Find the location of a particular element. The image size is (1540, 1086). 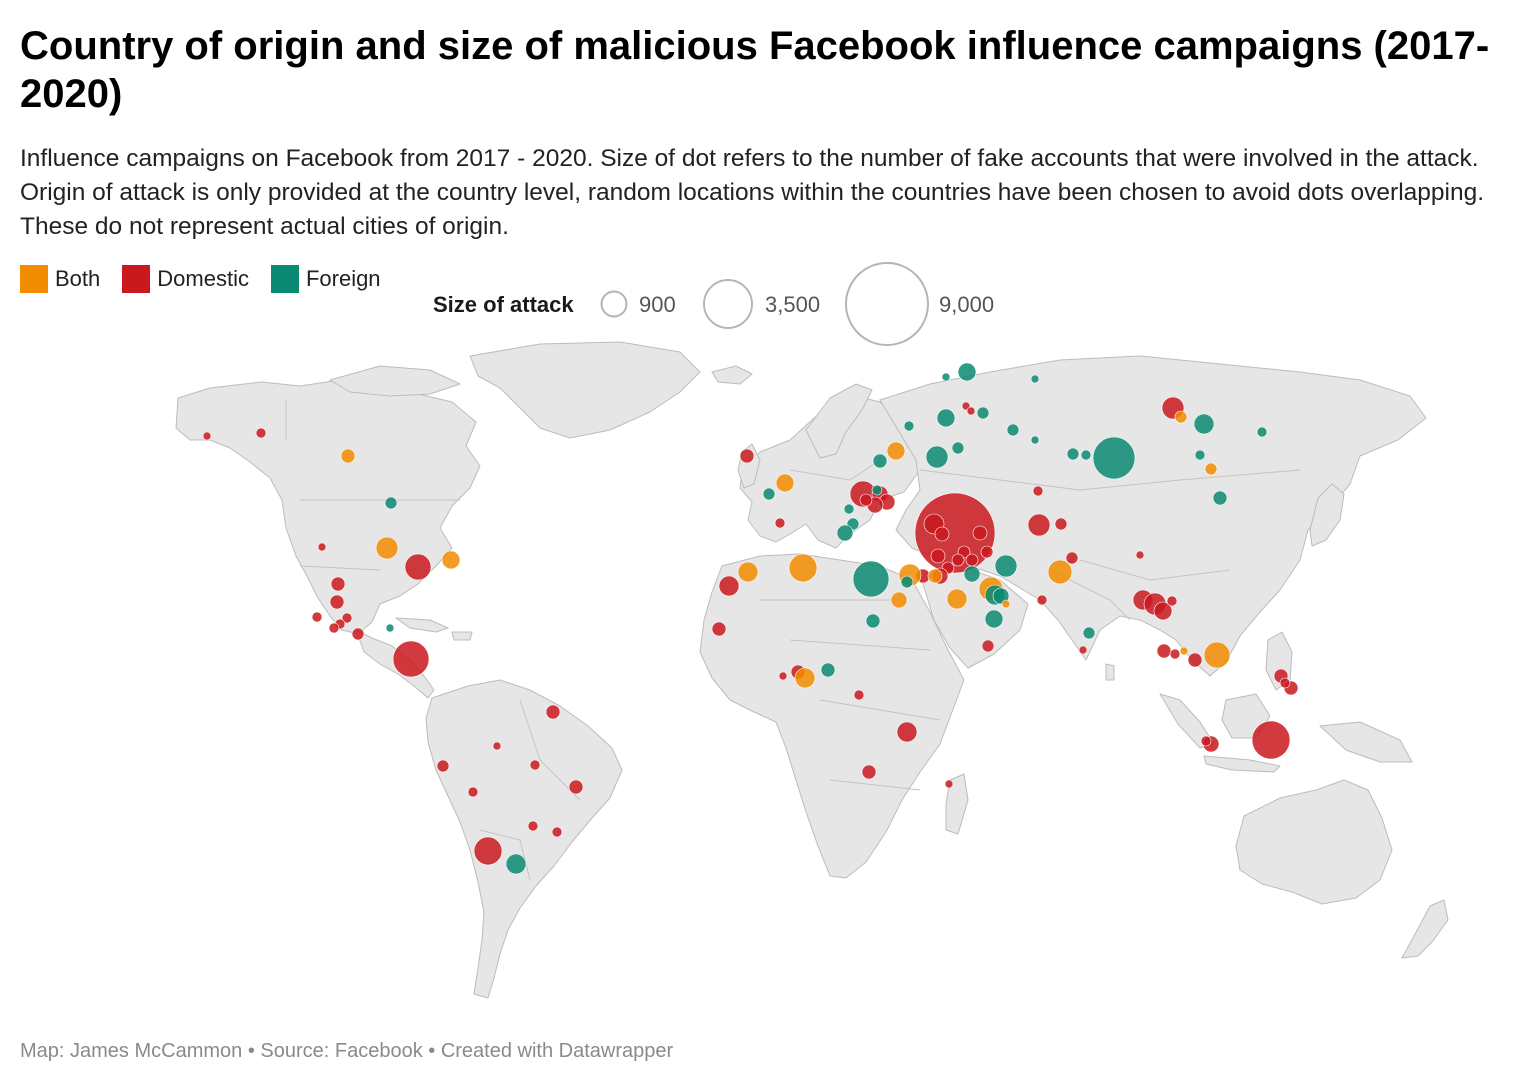

land-africa is located at coordinates (832, 716).